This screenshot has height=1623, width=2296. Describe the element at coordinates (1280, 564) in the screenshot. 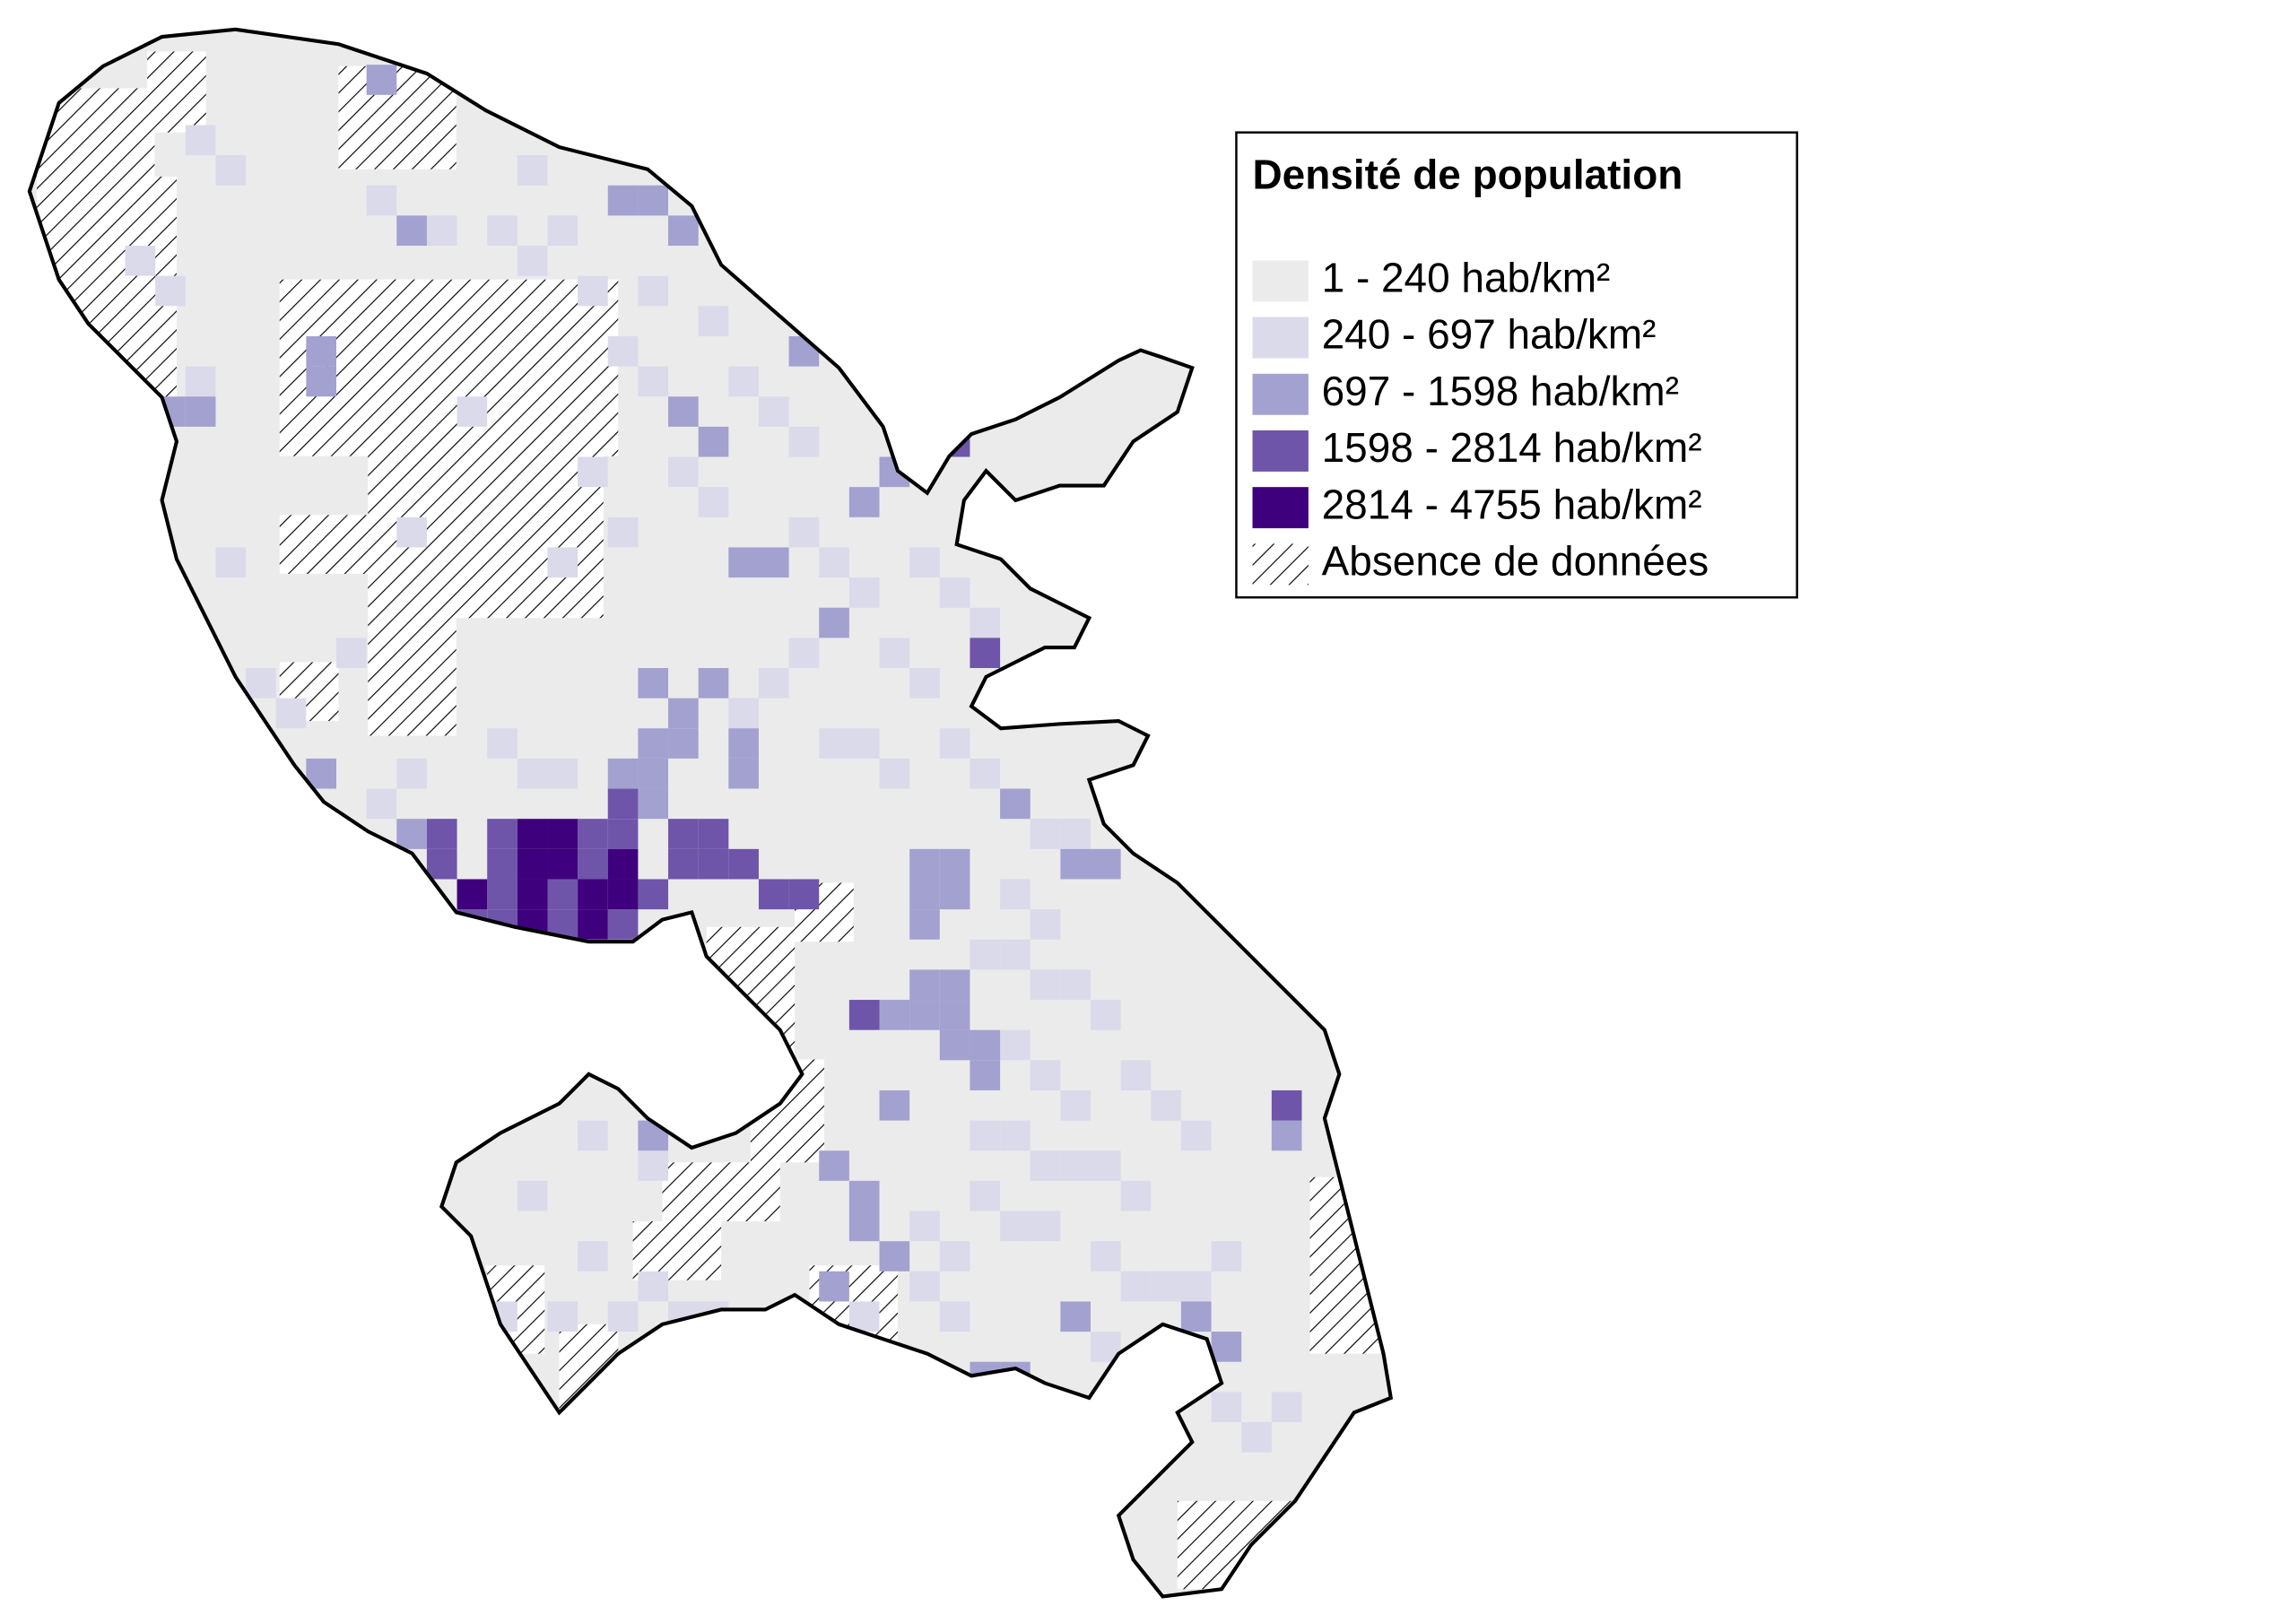

I see `legend-swatch-no-data` at that location.